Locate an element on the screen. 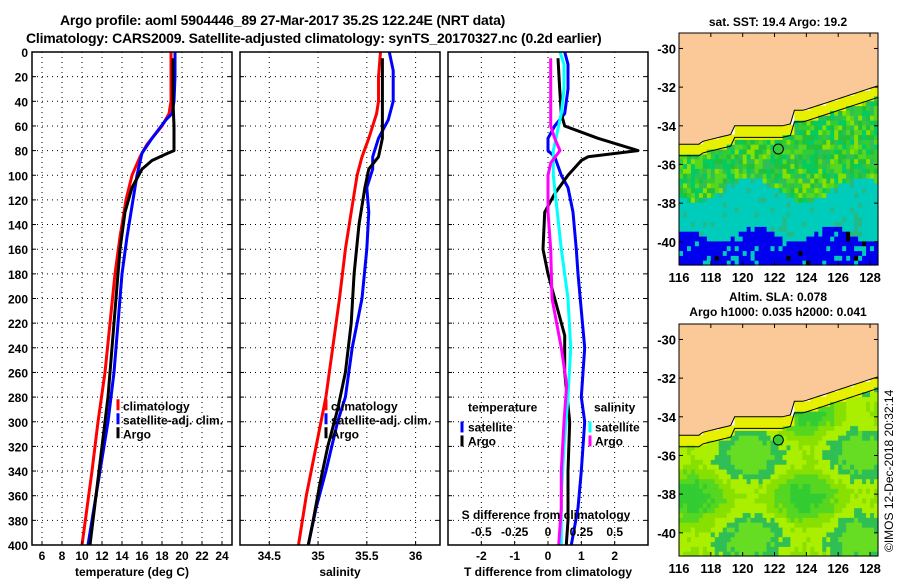 This screenshot has height=580, width=900. map-x-tick-label: 128 is located at coordinates (870, 277).